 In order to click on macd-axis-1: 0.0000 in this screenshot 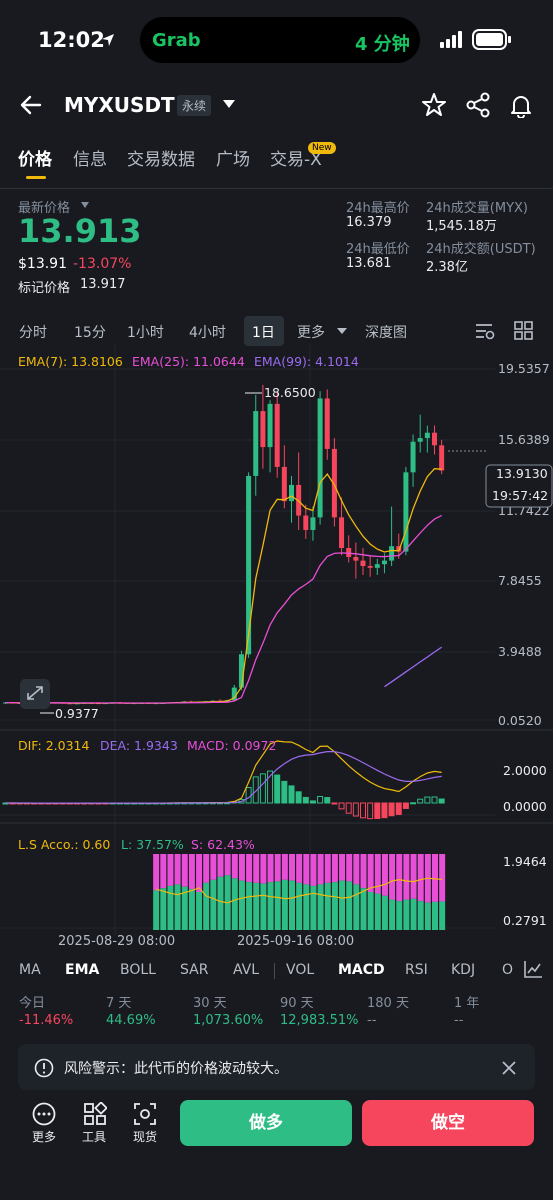, I will do `click(525, 806)`.